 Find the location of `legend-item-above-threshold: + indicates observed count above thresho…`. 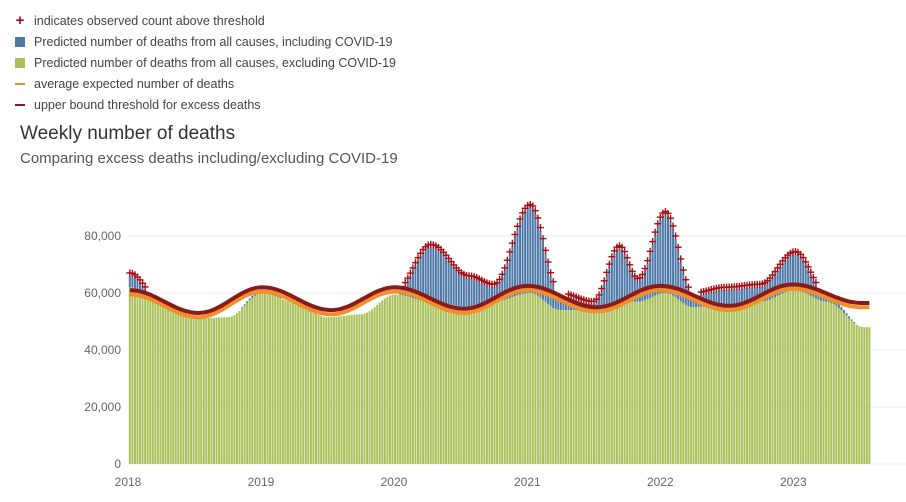

legend-item-above-threshold: + indicates observed count above thresho… is located at coordinates (205, 20).